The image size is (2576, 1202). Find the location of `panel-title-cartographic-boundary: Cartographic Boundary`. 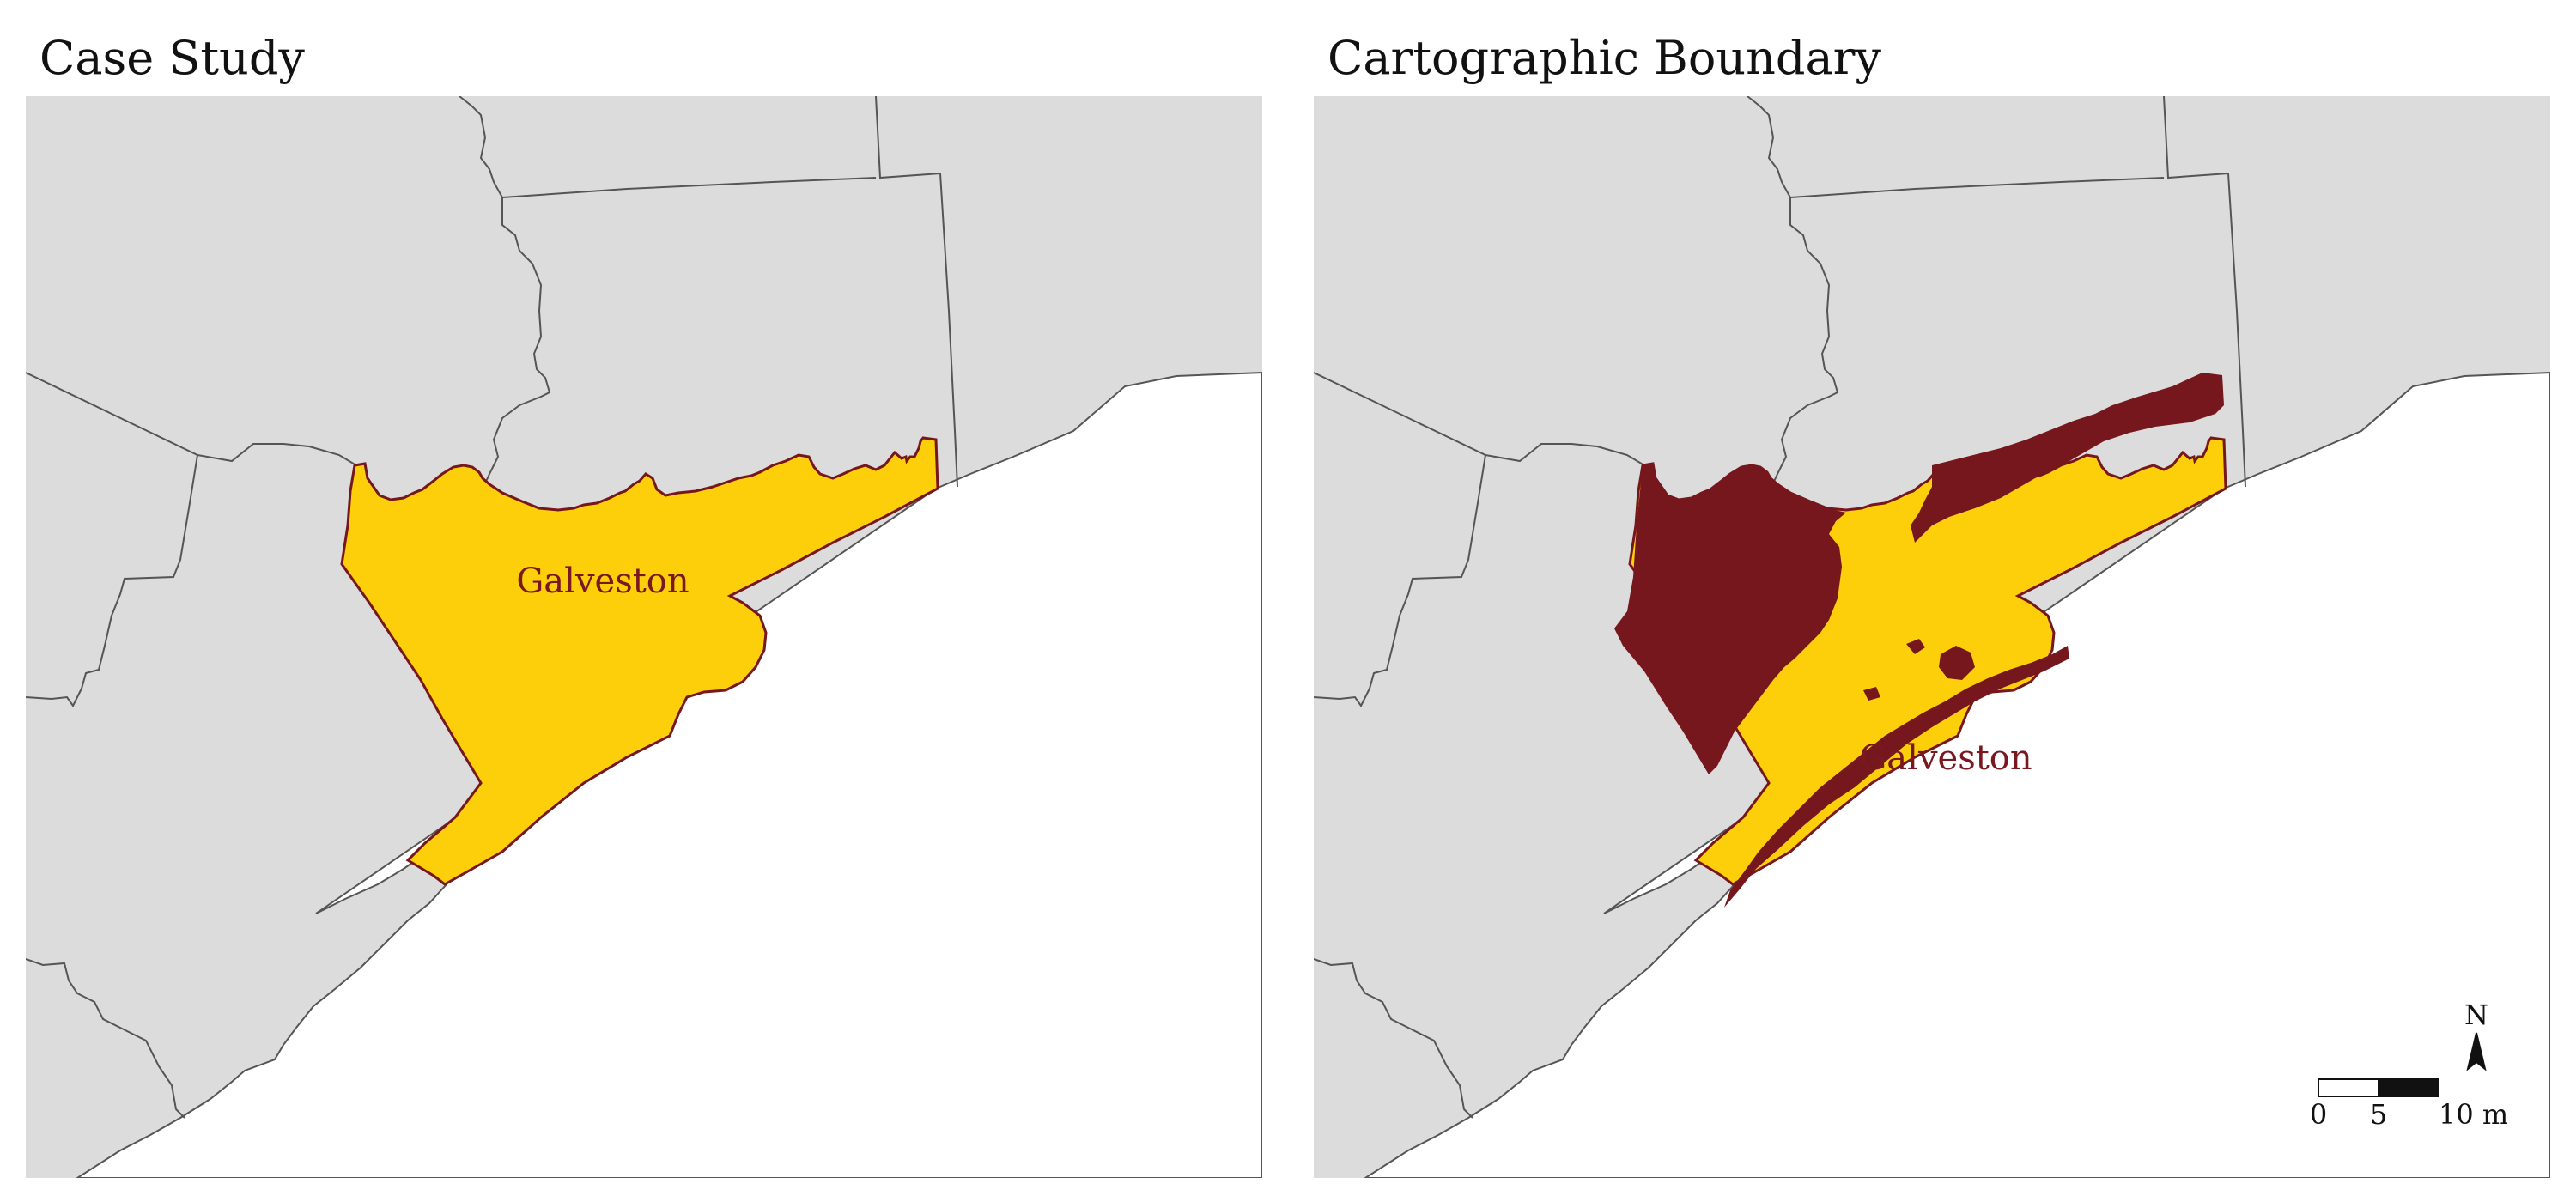

panel-title-cartographic-boundary: Cartographic Boundary is located at coordinates (1604, 58).